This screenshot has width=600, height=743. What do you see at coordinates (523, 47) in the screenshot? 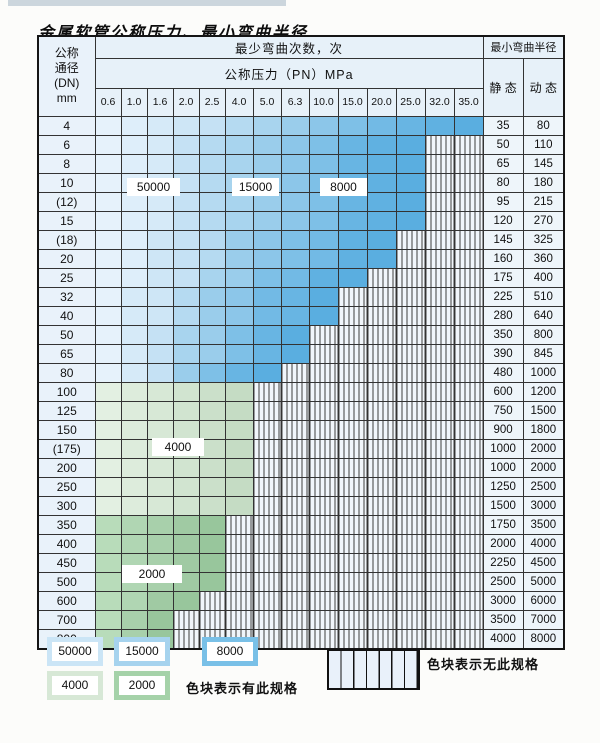
I see `bend-radius-header: 最小弯曲半径` at bounding box center [523, 47].